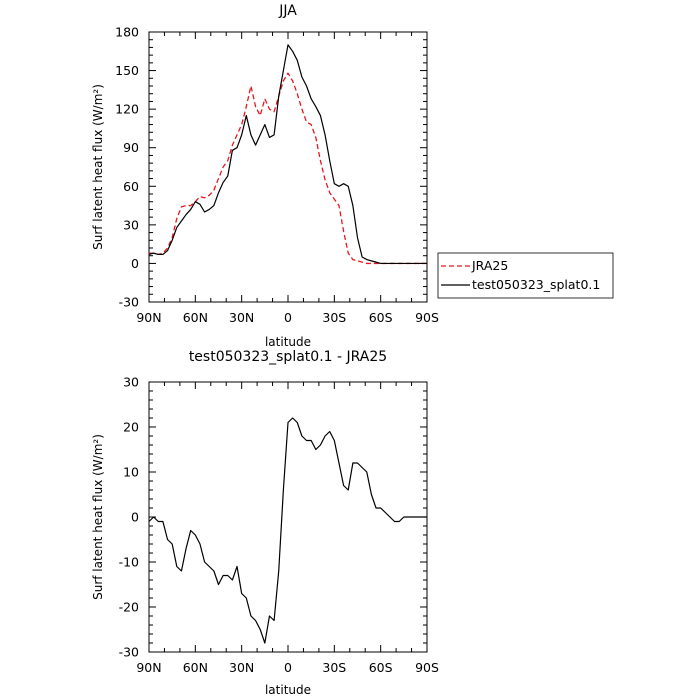 This screenshot has height=700, width=700. I want to click on legend-label-test: test050323_splat0.1, so click(536, 284).